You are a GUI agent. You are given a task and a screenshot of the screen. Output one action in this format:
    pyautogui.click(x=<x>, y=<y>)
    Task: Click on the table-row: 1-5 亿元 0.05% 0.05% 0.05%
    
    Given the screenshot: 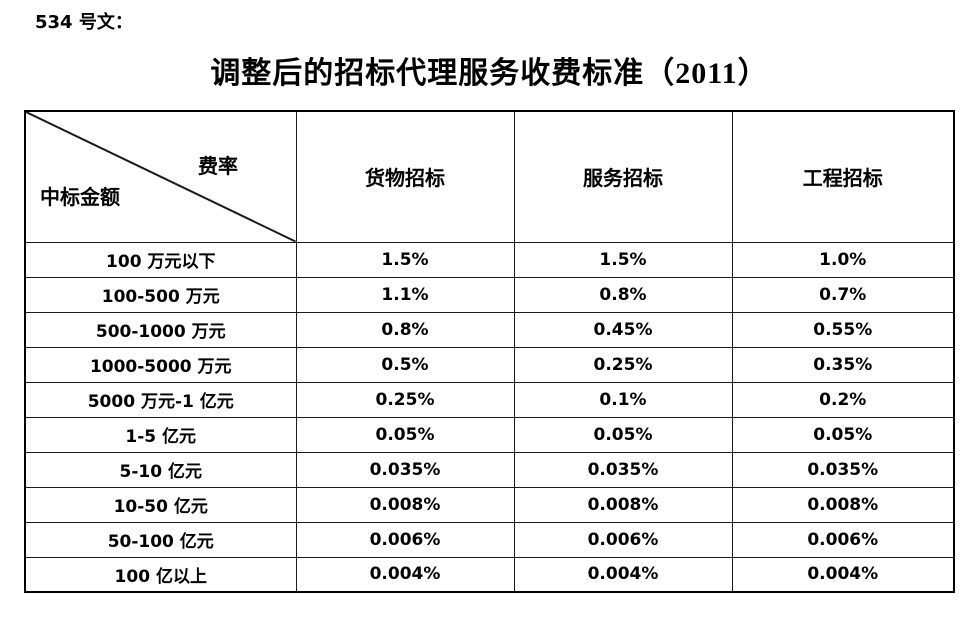 What is the action you would take?
    pyautogui.click(x=489, y=434)
    